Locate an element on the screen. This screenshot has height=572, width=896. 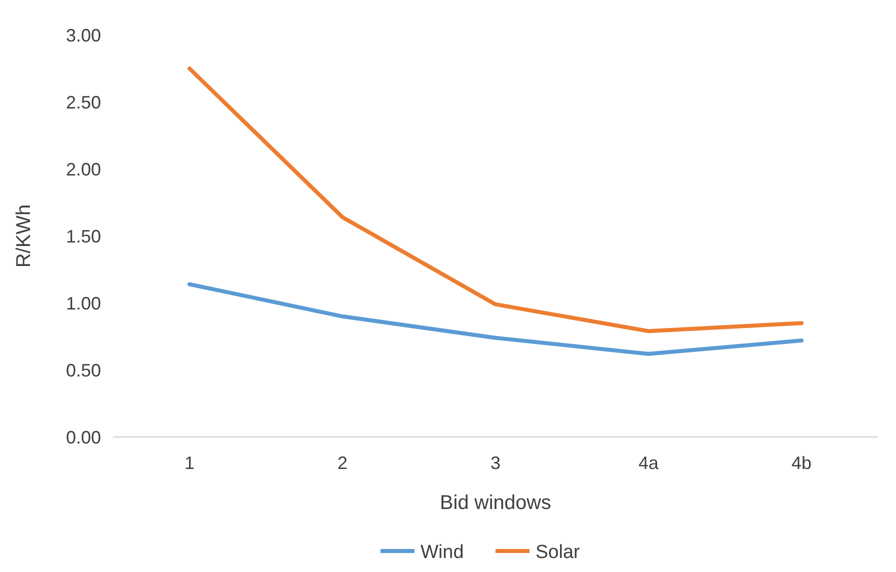
y-tick-label: 2.00 is located at coordinates (83, 169).